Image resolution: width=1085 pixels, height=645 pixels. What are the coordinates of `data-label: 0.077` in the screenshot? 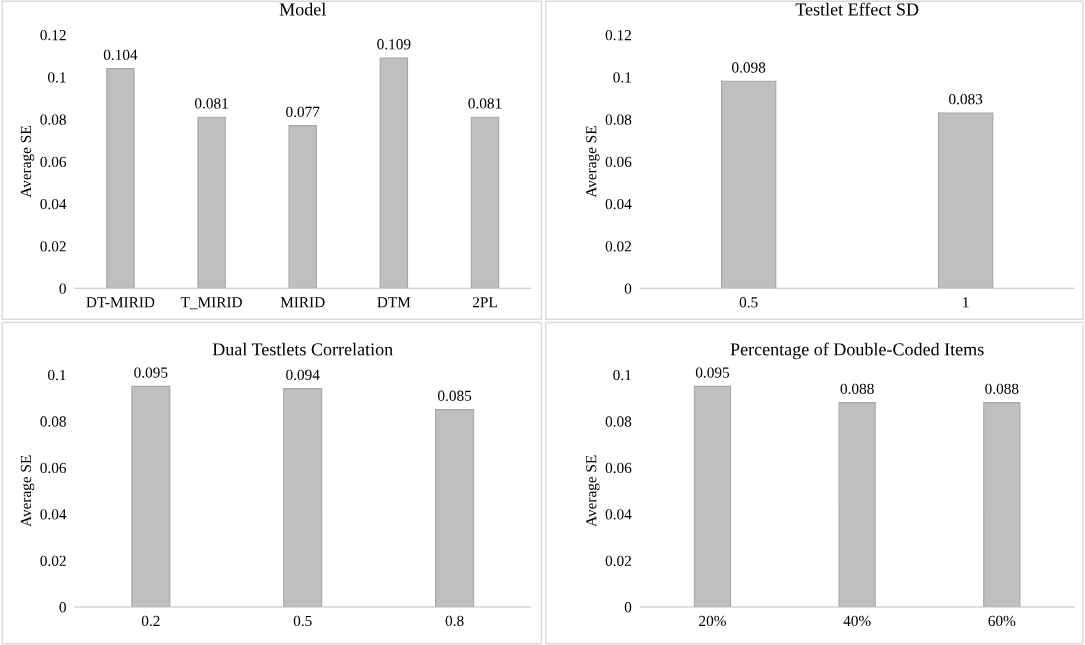 It's located at (303, 112).